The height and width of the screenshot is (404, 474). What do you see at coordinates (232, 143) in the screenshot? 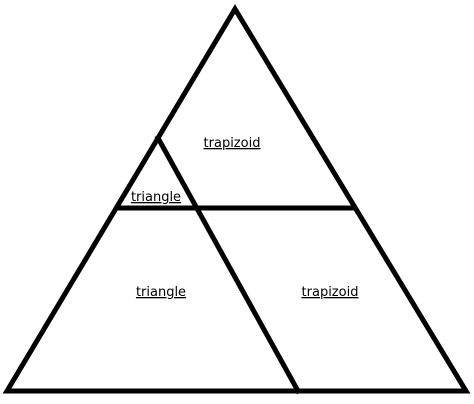
I see `label-top-trapezoid: trapizoid` at bounding box center [232, 143].